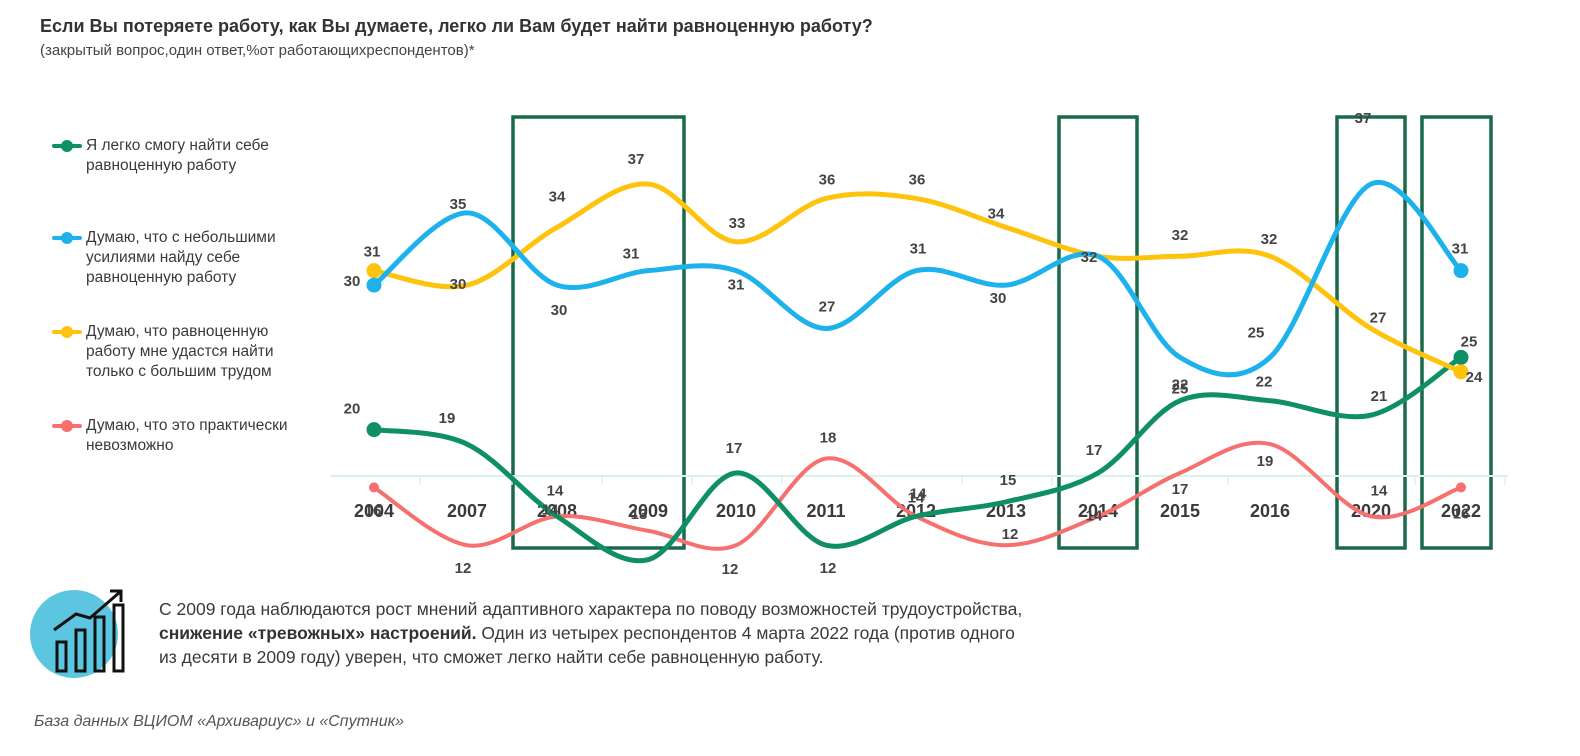 This screenshot has width=1580, height=756. Describe the element at coordinates (640, 579) in the screenshot. I see `data-label-green-2009: 11` at that location.